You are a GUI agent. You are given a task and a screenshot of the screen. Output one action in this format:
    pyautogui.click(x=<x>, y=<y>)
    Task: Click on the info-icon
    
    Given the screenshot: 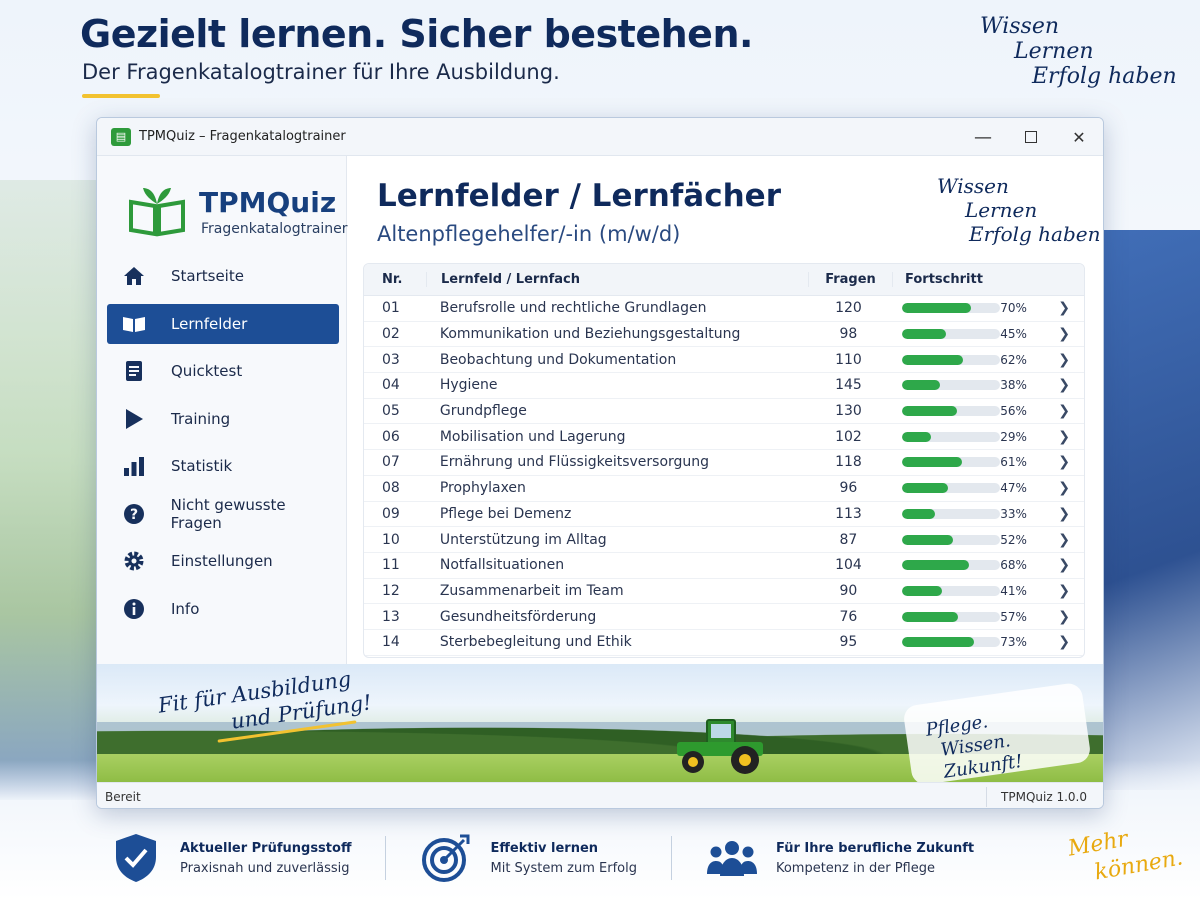 What is the action you would take?
    pyautogui.click(x=134, y=609)
    